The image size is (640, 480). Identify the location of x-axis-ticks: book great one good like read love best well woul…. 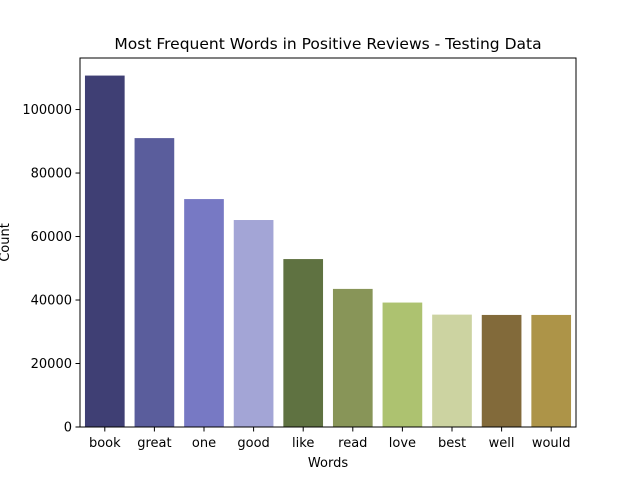
(330, 439).